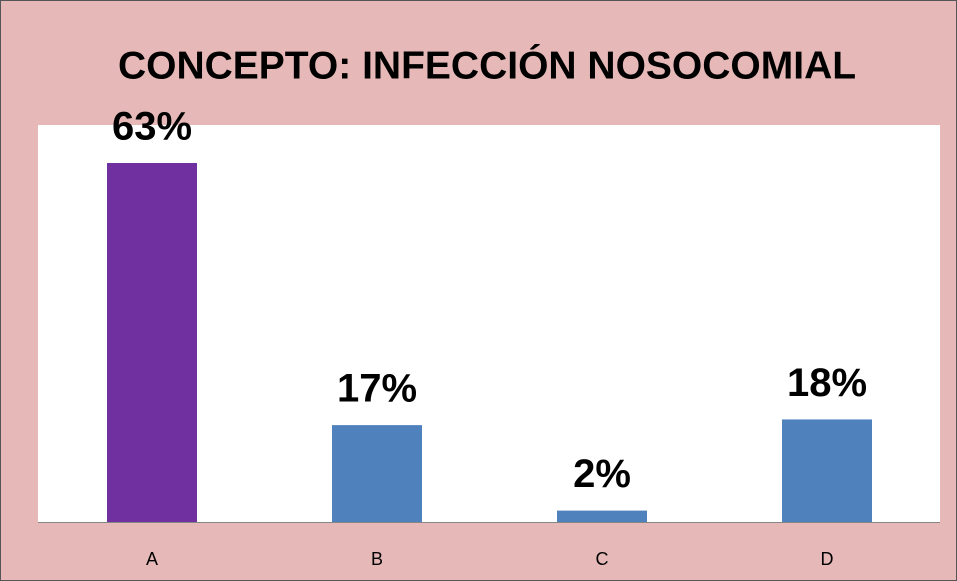  Describe the element at coordinates (487, 65) in the screenshot. I see `chart-title: CONCEPTO: INFECCIÓN NOSOCOMIAL` at that location.